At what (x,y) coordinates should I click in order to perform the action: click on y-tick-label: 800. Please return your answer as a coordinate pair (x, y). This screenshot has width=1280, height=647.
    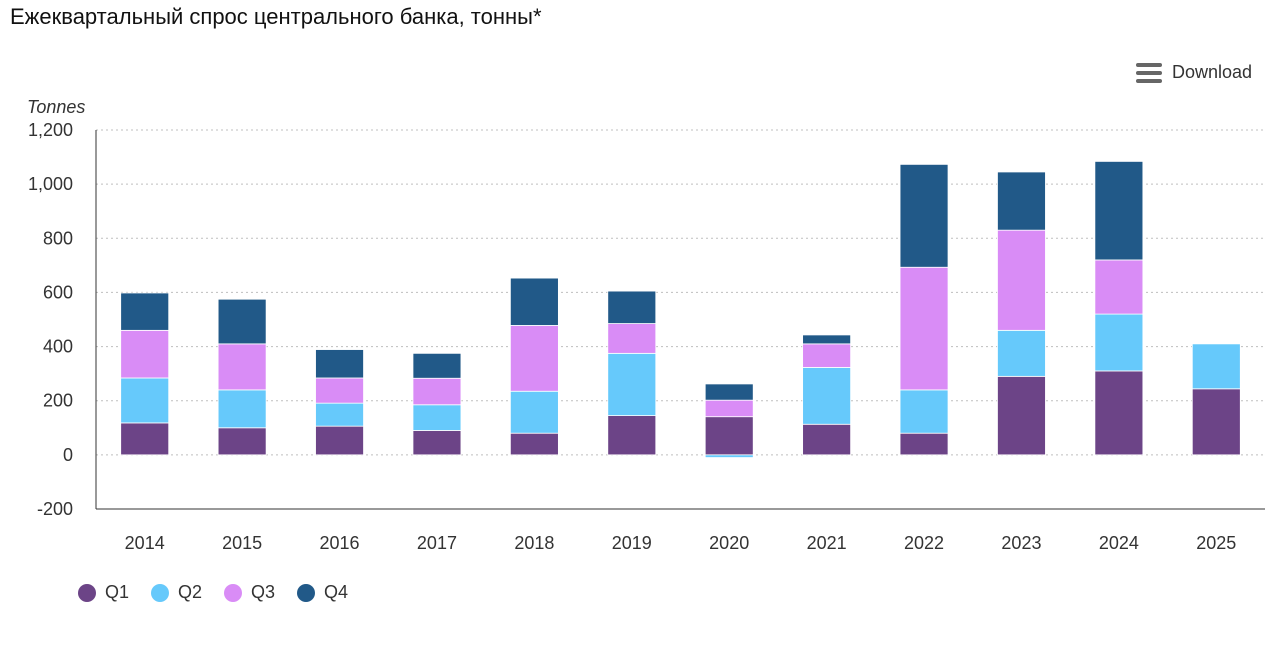
    Looking at the image, I should click on (58, 238).